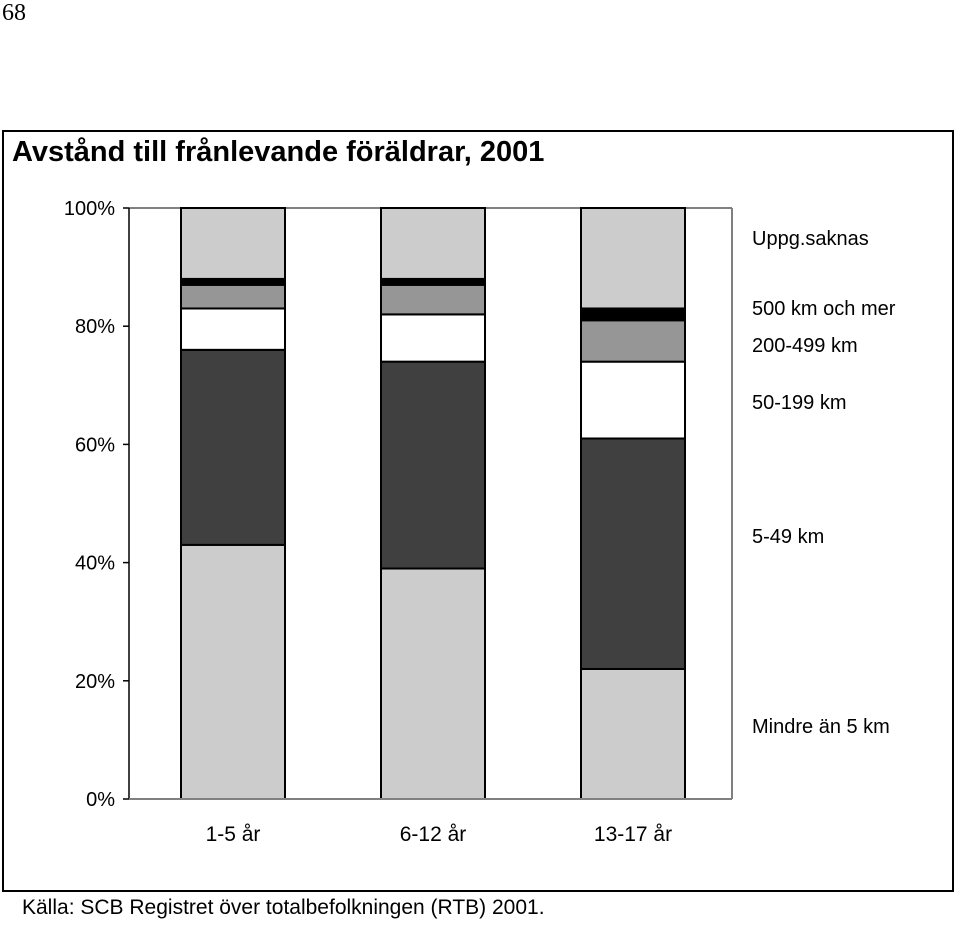 This screenshot has height=926, width=960. I want to click on legend-label: 5-49 km, so click(788, 537).